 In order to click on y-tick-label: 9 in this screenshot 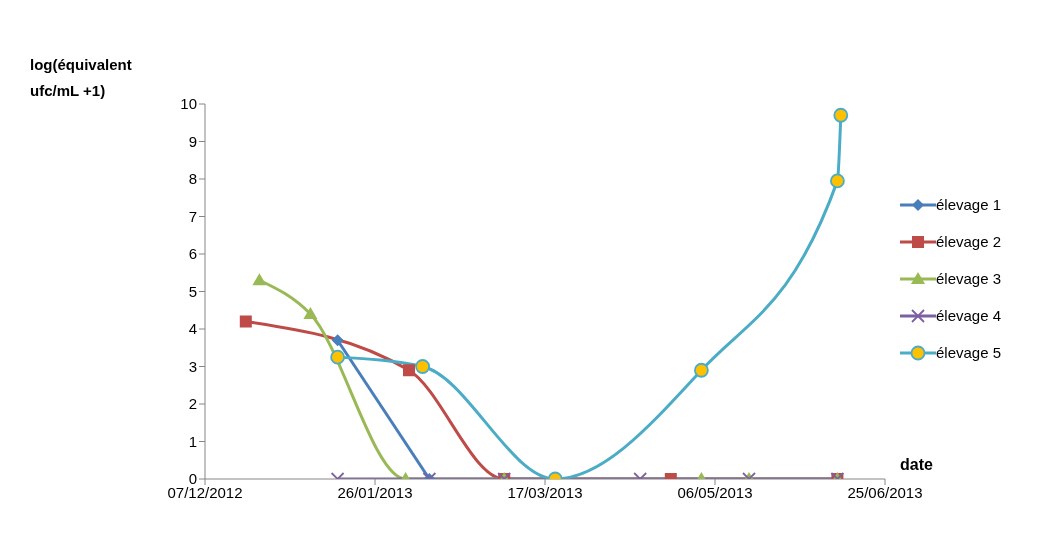, I will do `click(192, 141)`.